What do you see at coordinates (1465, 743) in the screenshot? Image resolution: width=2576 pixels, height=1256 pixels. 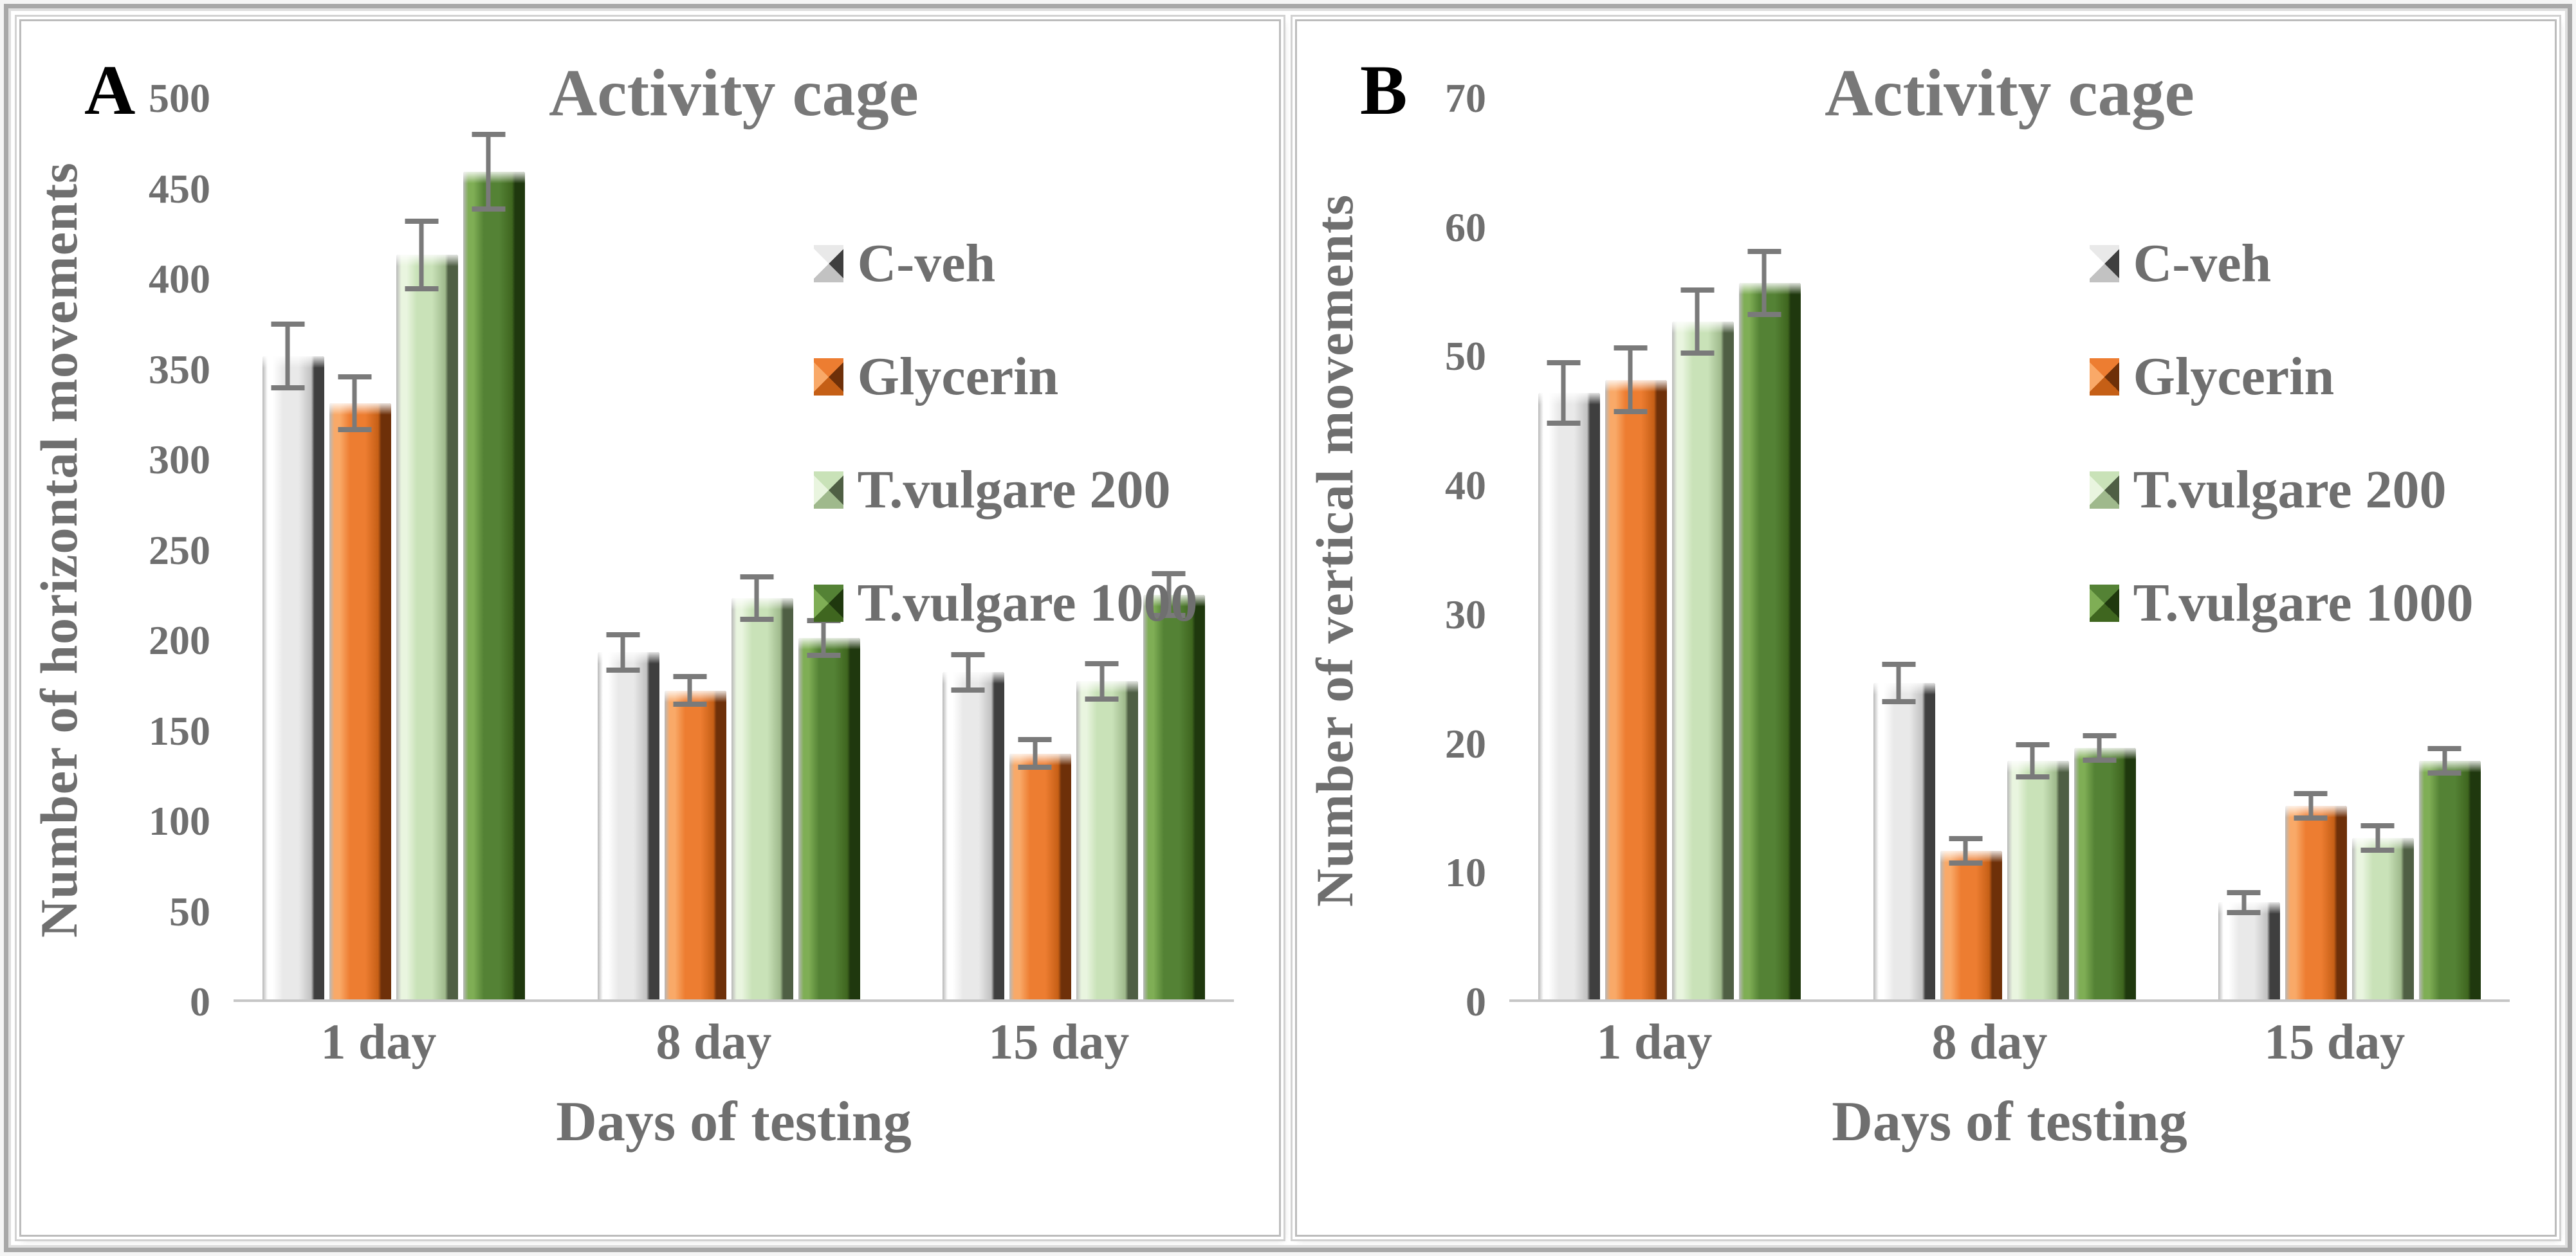 I see `y-tick-label: 20` at bounding box center [1465, 743].